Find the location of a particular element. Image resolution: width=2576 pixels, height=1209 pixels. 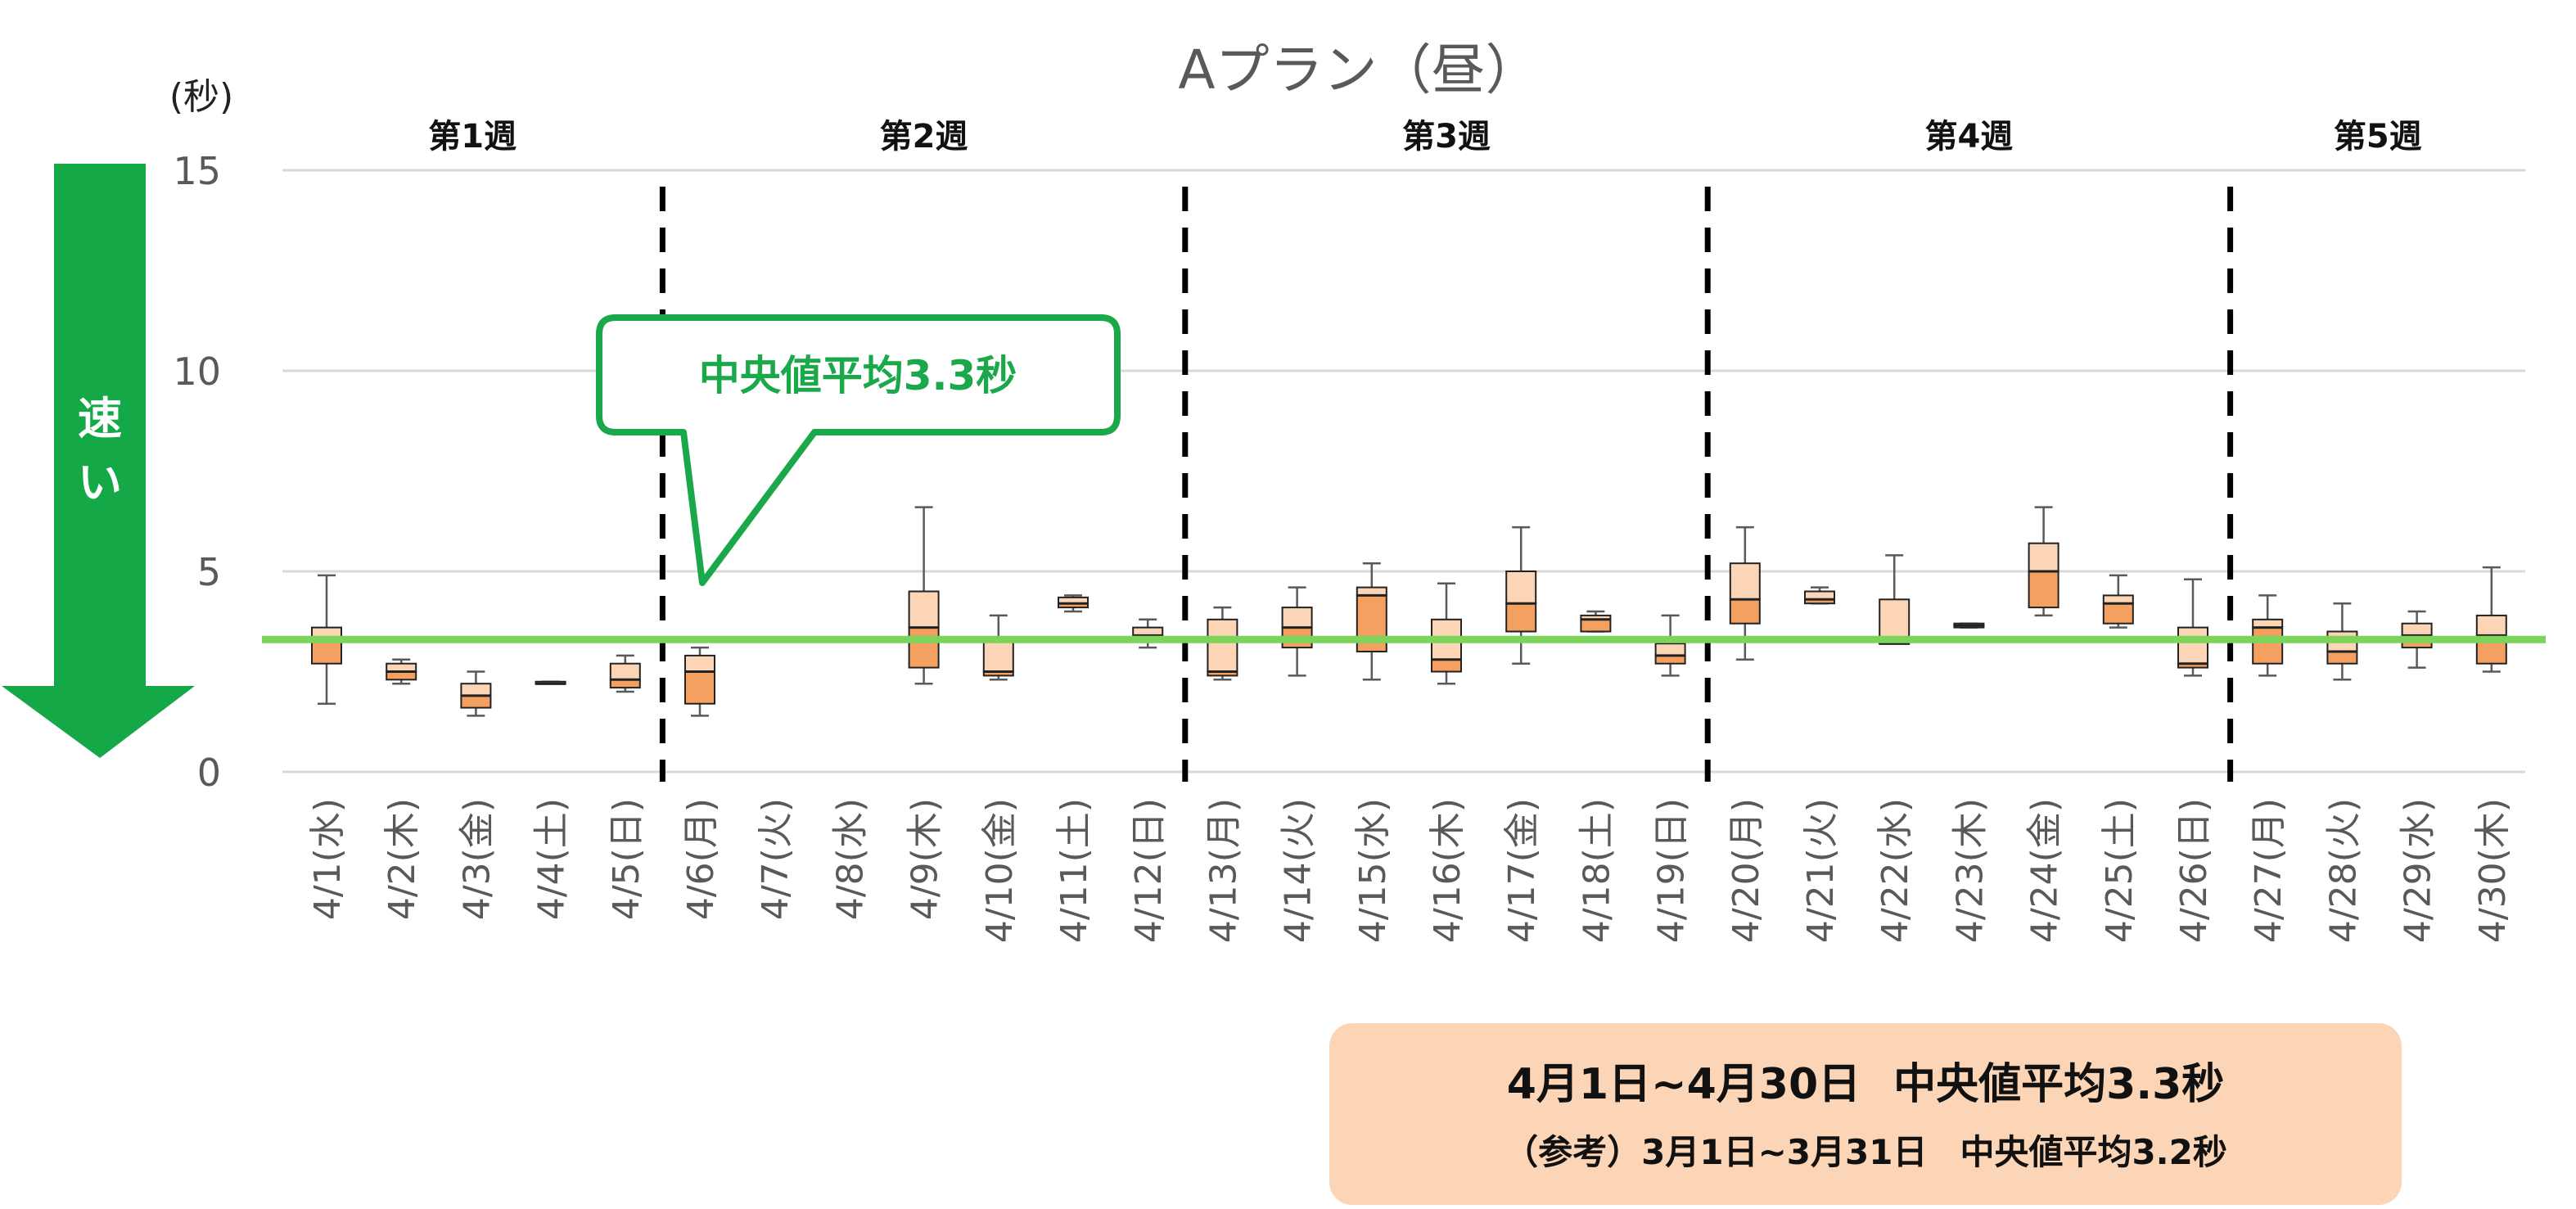

box-plots is located at coordinates (1409, 611).